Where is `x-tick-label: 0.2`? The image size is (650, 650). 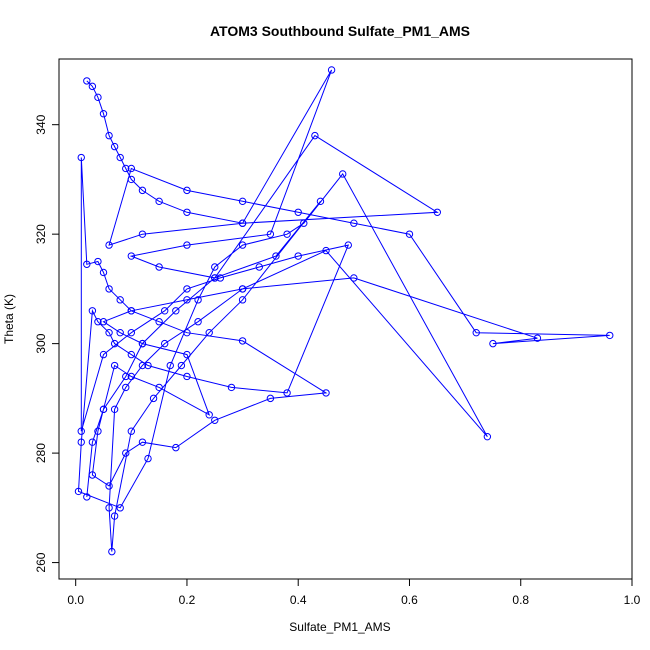
x-tick-label: 0.2 is located at coordinates (187, 600).